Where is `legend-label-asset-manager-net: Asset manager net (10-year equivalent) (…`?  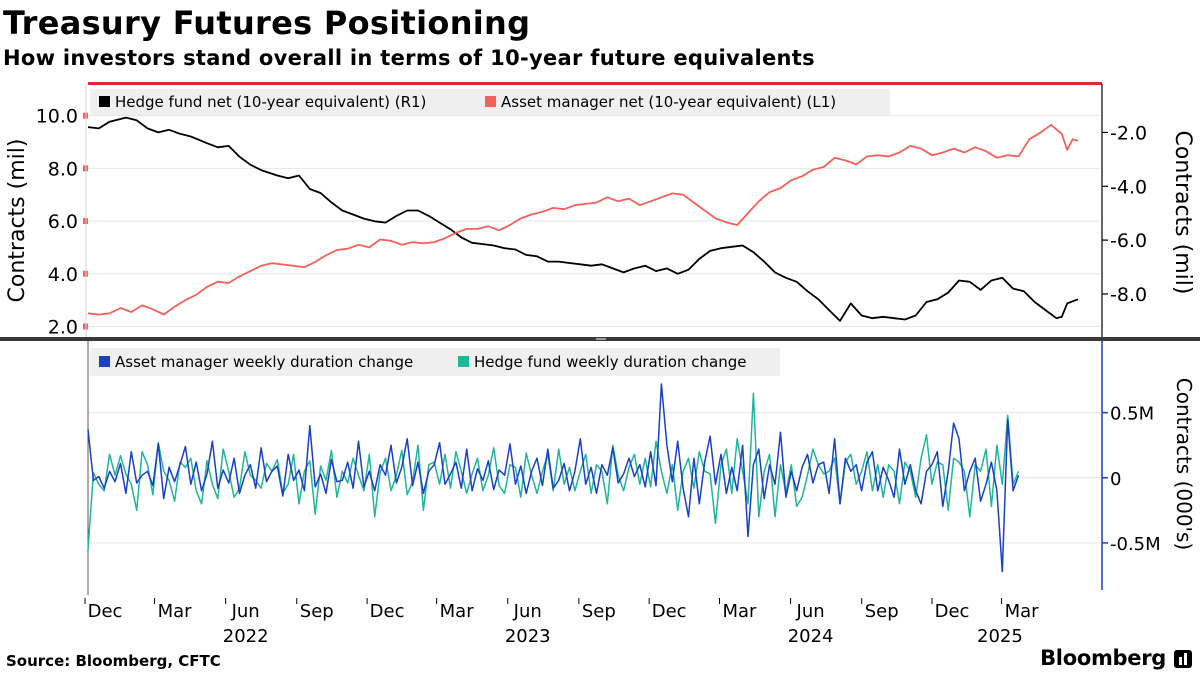
legend-label-asset-manager-net: Asset manager net (10-year equivalent) (… is located at coordinates (668, 102).